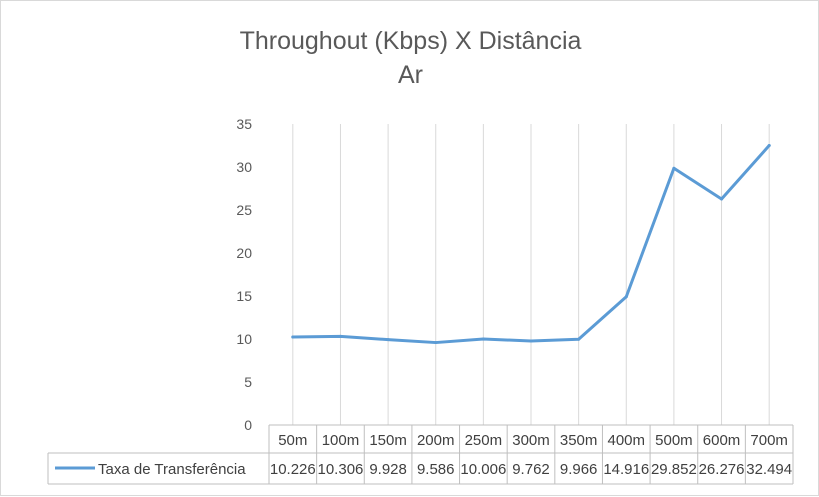 This screenshot has width=819, height=497. What do you see at coordinates (769, 469) in the screenshot?
I see `data-value-label: 32.494` at bounding box center [769, 469].